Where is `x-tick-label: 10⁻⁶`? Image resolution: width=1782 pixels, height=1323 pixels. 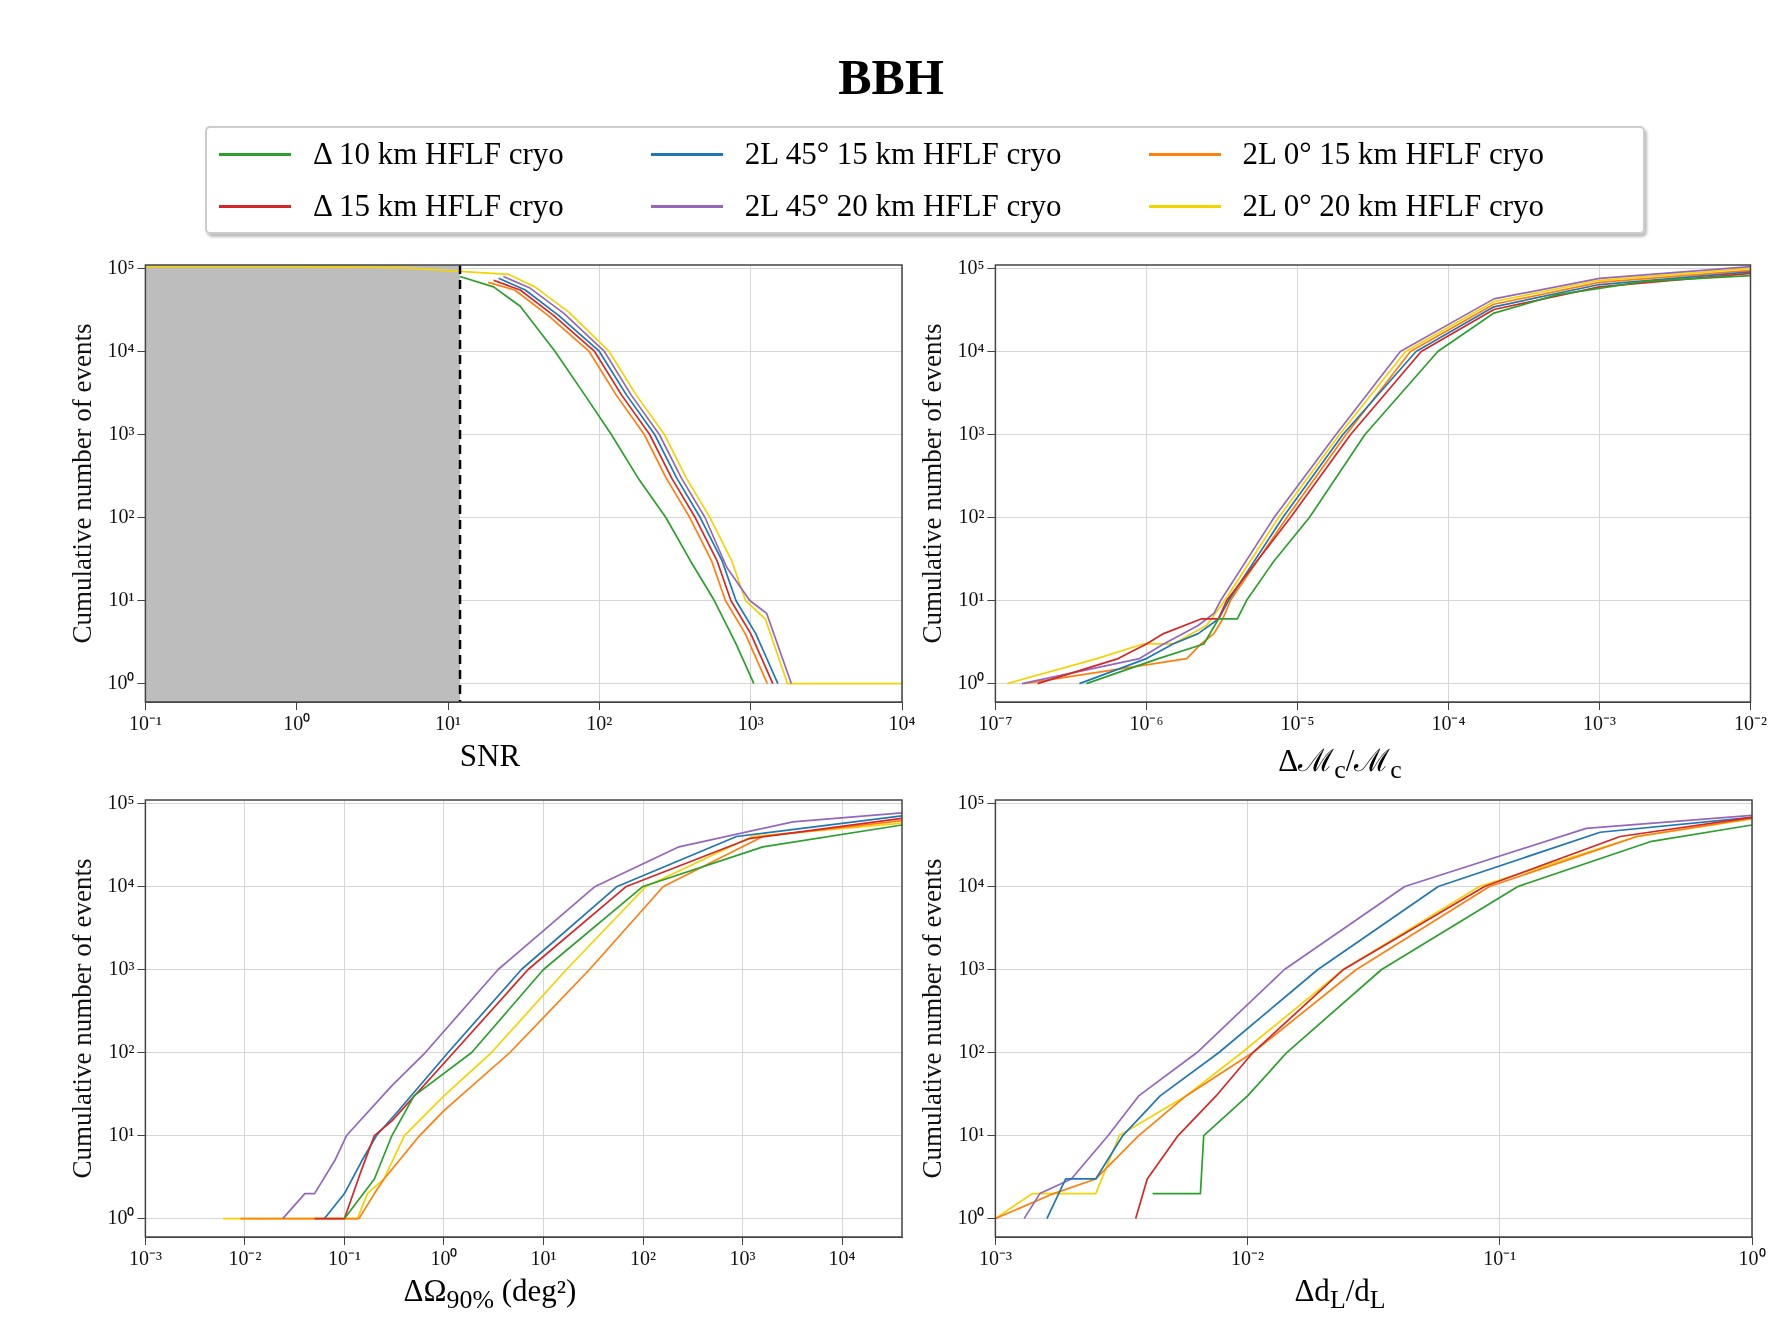 x-tick-label: 10⁻⁶ is located at coordinates (1146, 723).